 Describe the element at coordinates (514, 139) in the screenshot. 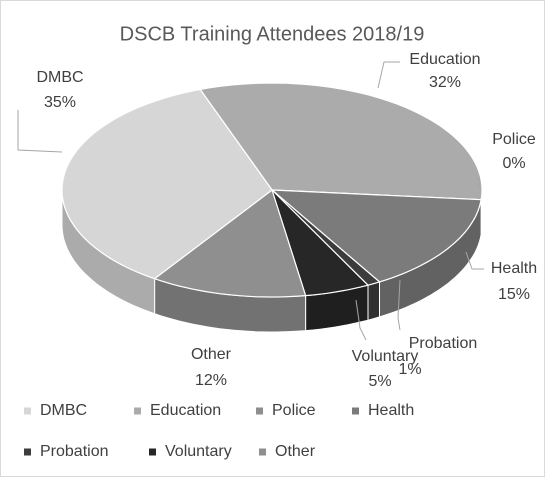

I see `data-label-name: Police` at that location.